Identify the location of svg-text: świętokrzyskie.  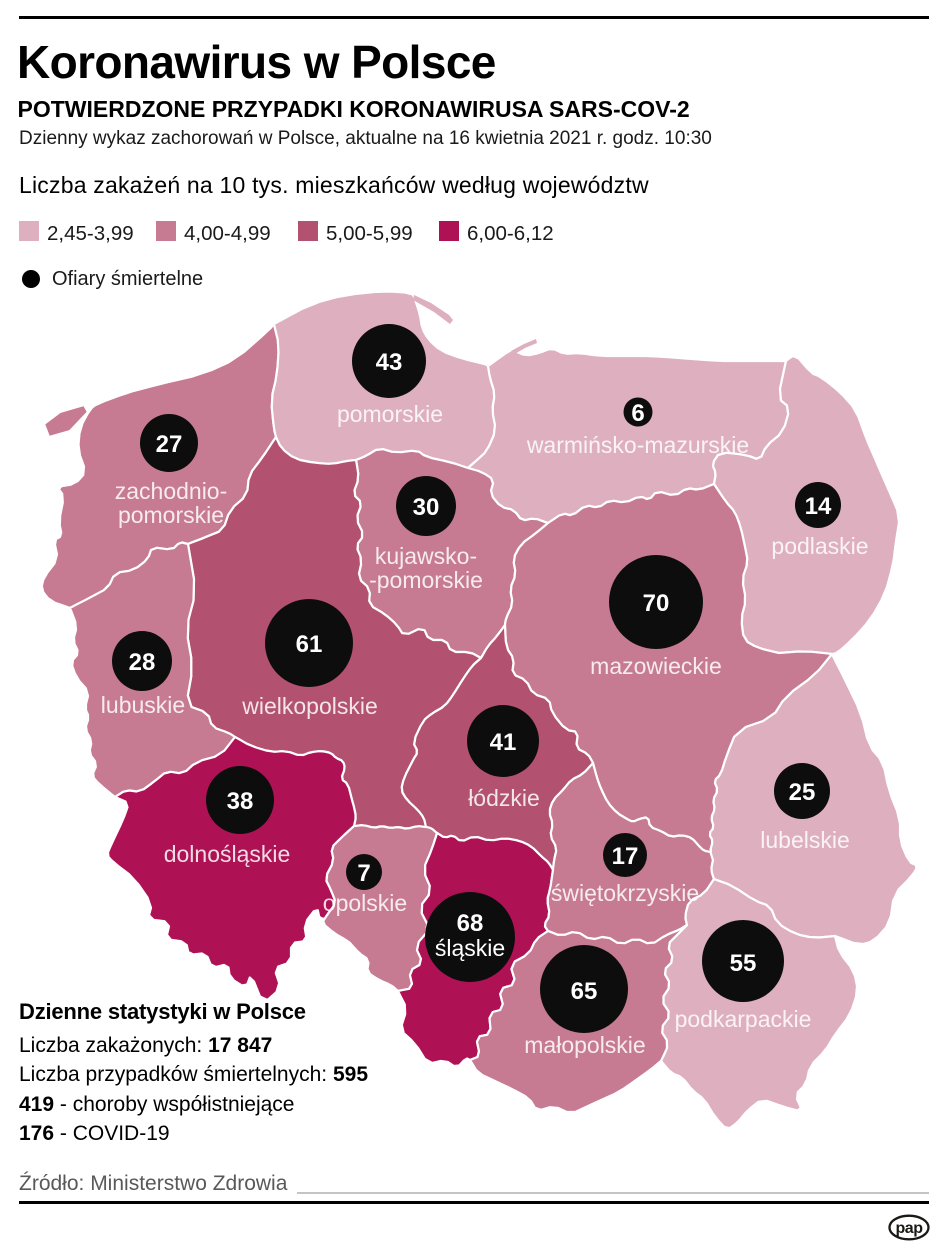
(625, 893).